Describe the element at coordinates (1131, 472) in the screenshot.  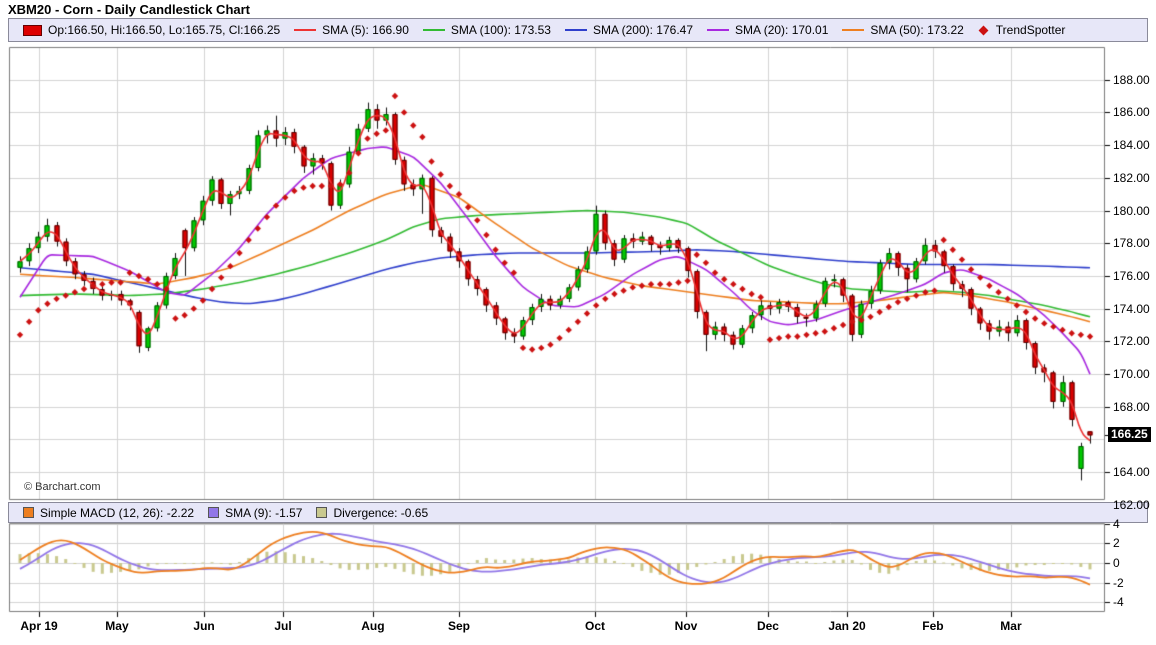
I see `price-tick-label: 164.00` at that location.